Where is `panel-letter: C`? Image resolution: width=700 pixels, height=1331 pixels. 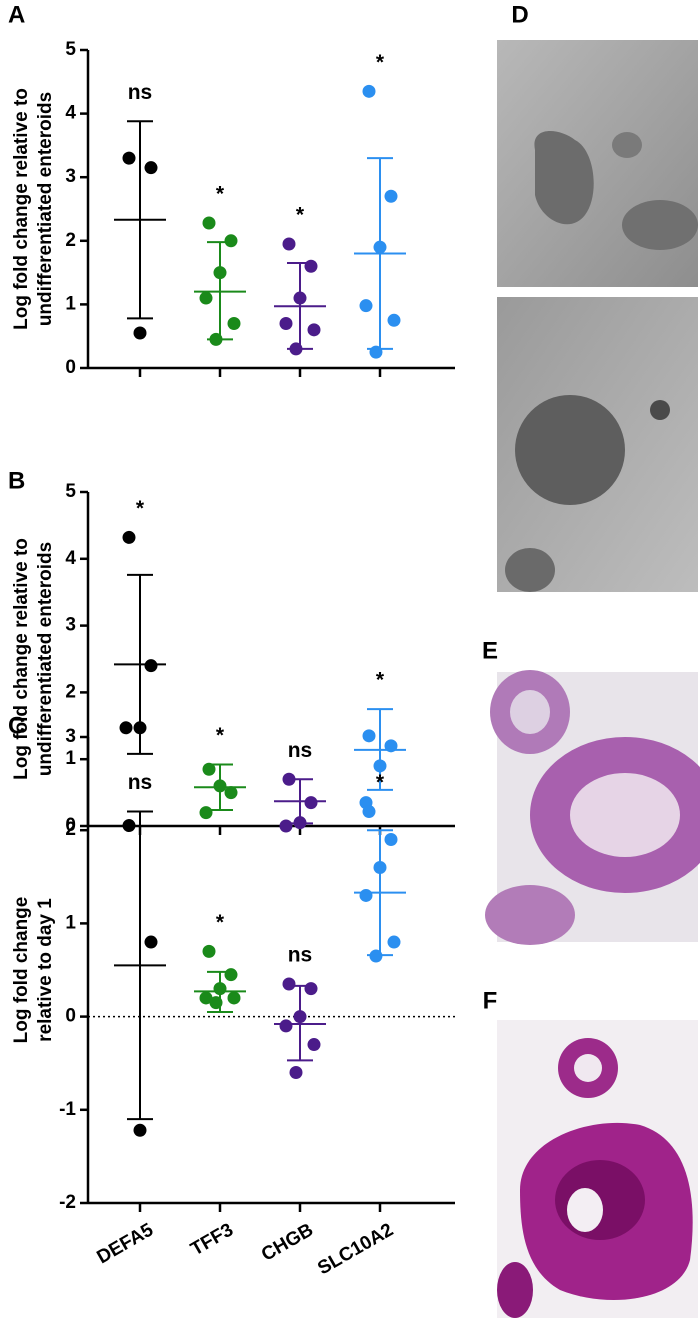
panel-letter: C is located at coordinates (16, 725).